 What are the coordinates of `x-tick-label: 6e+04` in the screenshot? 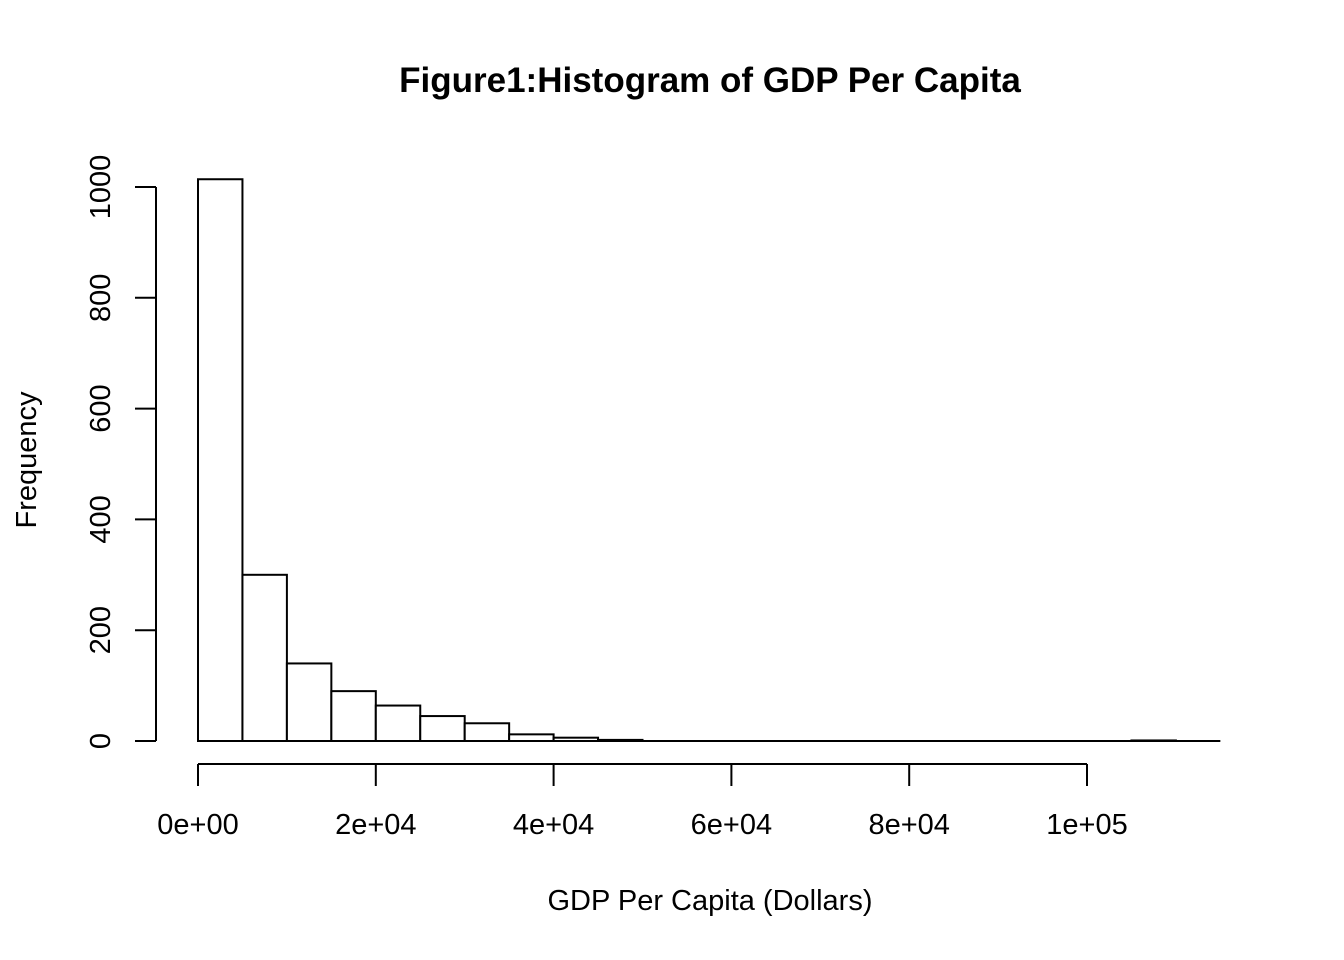 It's located at (731, 825).